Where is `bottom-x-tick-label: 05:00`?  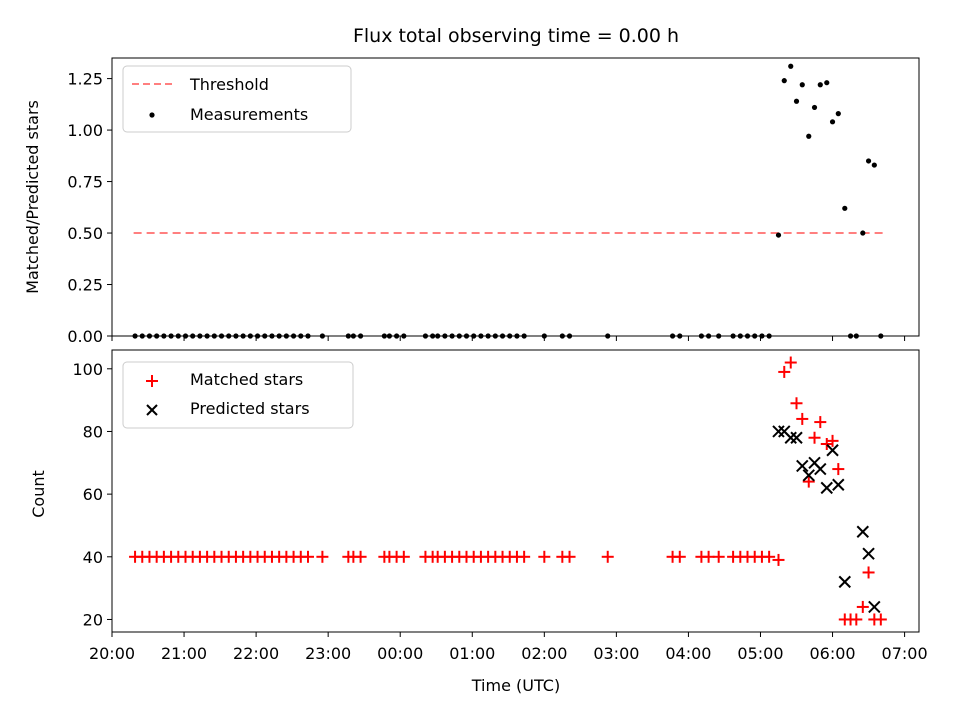
bottom-x-tick-label: 05:00 is located at coordinates (760, 653).